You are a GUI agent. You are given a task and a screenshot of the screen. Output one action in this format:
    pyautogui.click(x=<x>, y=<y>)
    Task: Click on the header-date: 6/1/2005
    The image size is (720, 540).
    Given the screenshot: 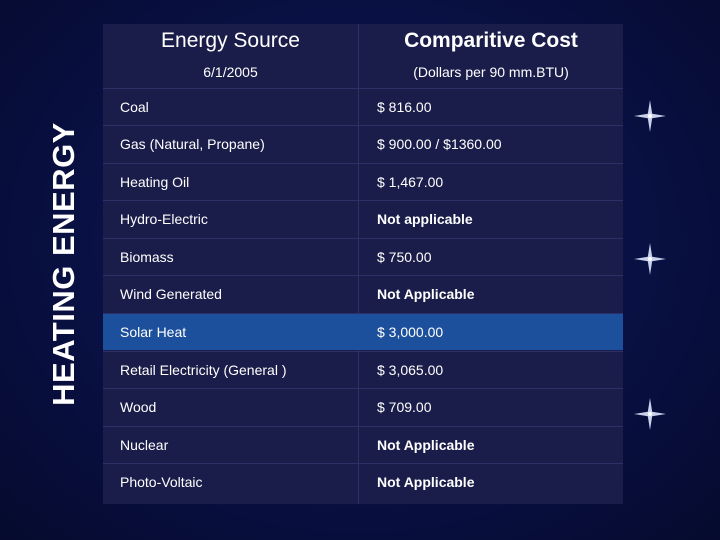 What is the action you would take?
    pyautogui.click(x=230, y=72)
    